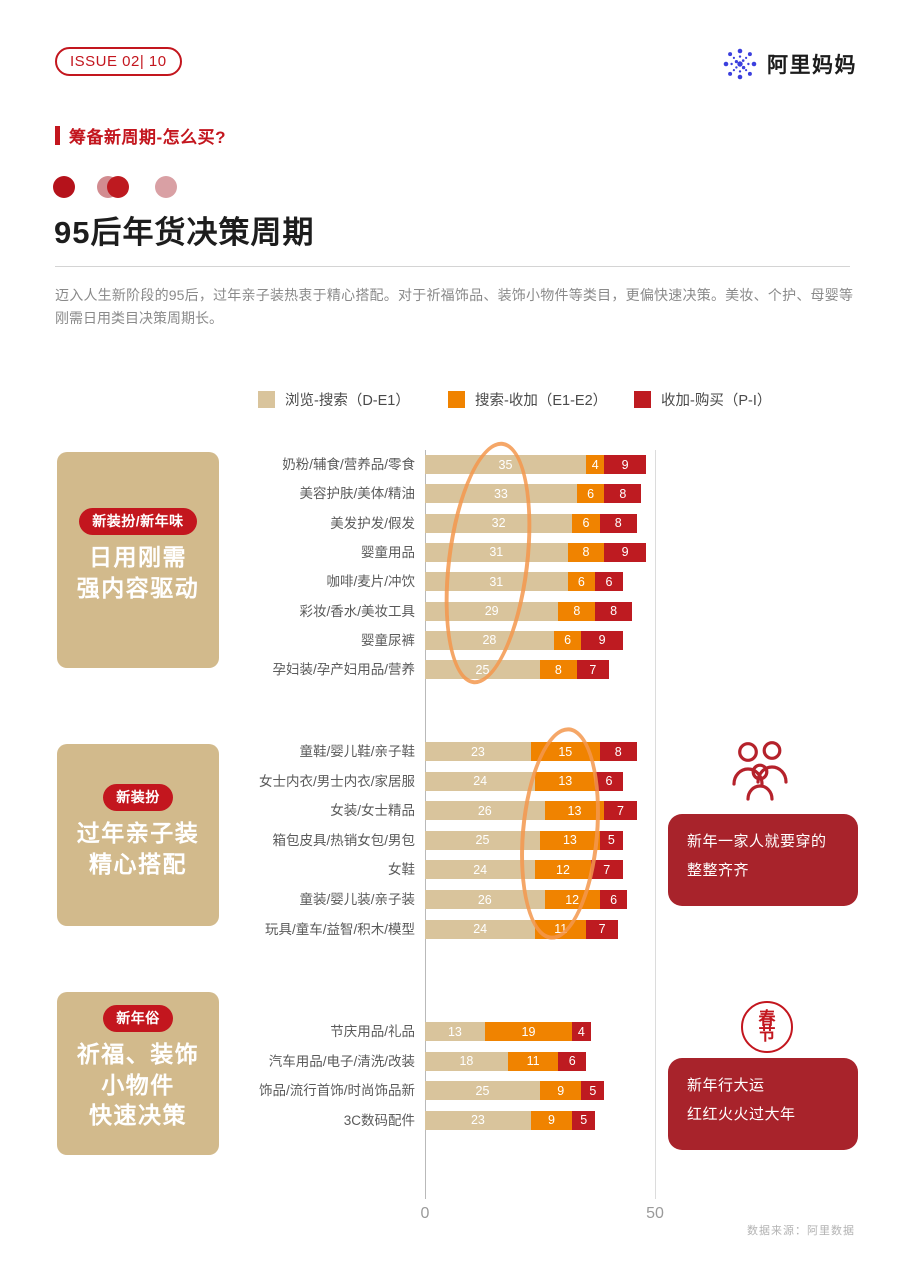 Image resolution: width=905 pixels, height=1280 pixels. I want to click on category-label: 婴童用品, so click(388, 552).